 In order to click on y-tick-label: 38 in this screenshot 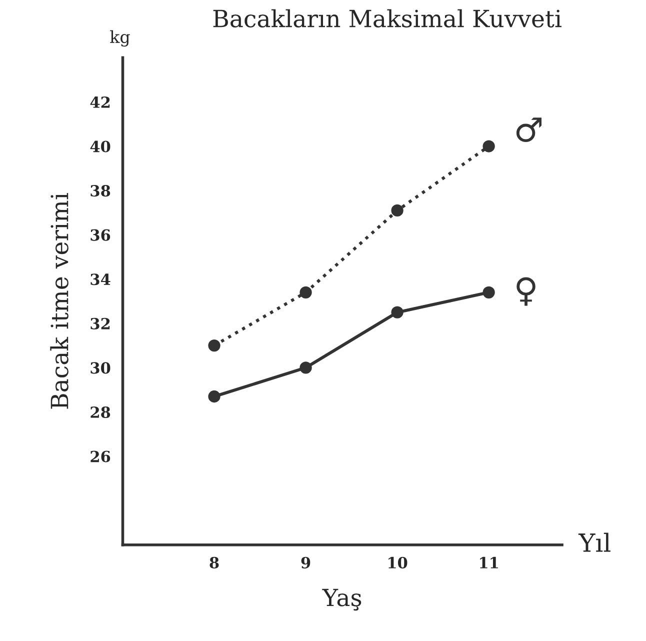, I will do `click(100, 191)`.